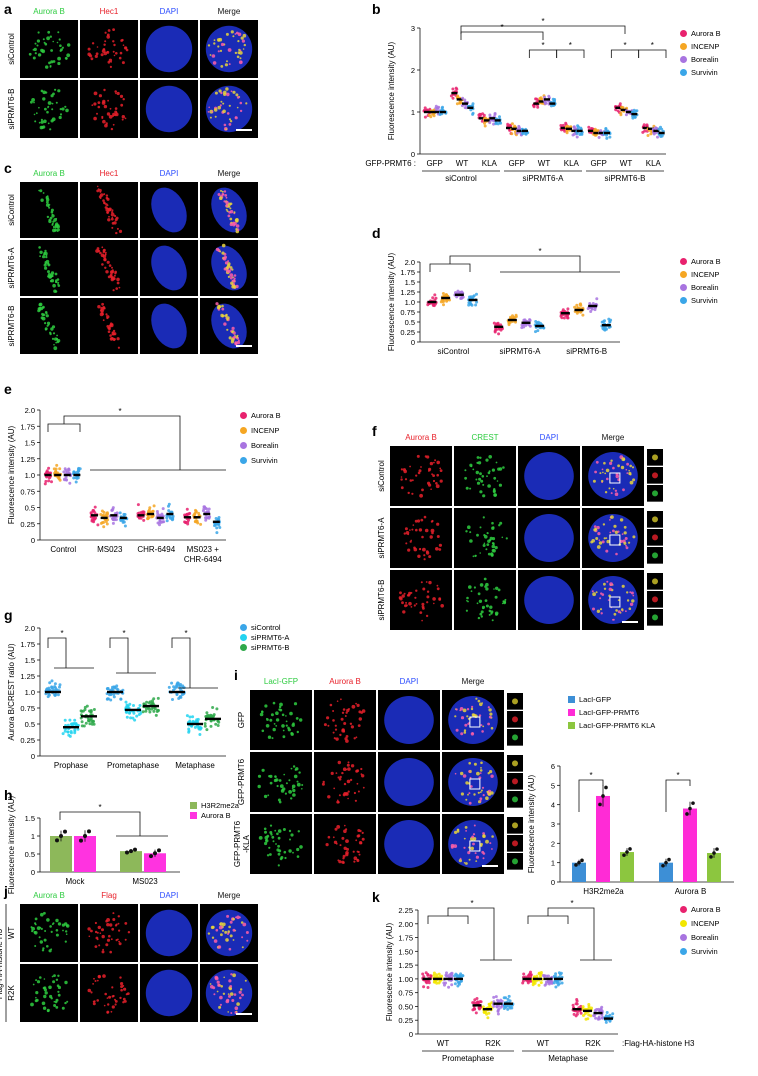  What do you see at coordinates (381, 476) in the screenshot?
I see `row-label: siControl` at bounding box center [381, 476].